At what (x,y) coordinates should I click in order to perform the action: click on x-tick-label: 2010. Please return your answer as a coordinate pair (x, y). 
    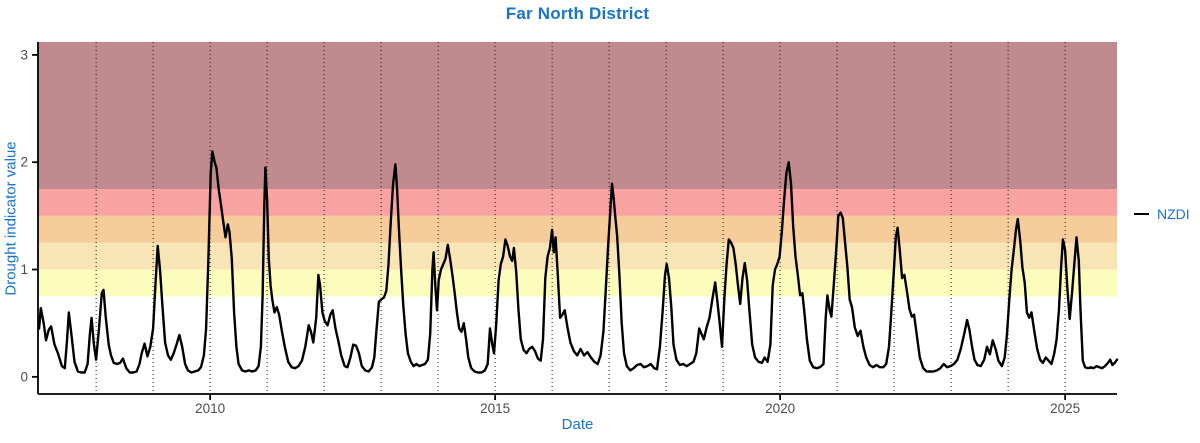
    Looking at the image, I should click on (210, 408).